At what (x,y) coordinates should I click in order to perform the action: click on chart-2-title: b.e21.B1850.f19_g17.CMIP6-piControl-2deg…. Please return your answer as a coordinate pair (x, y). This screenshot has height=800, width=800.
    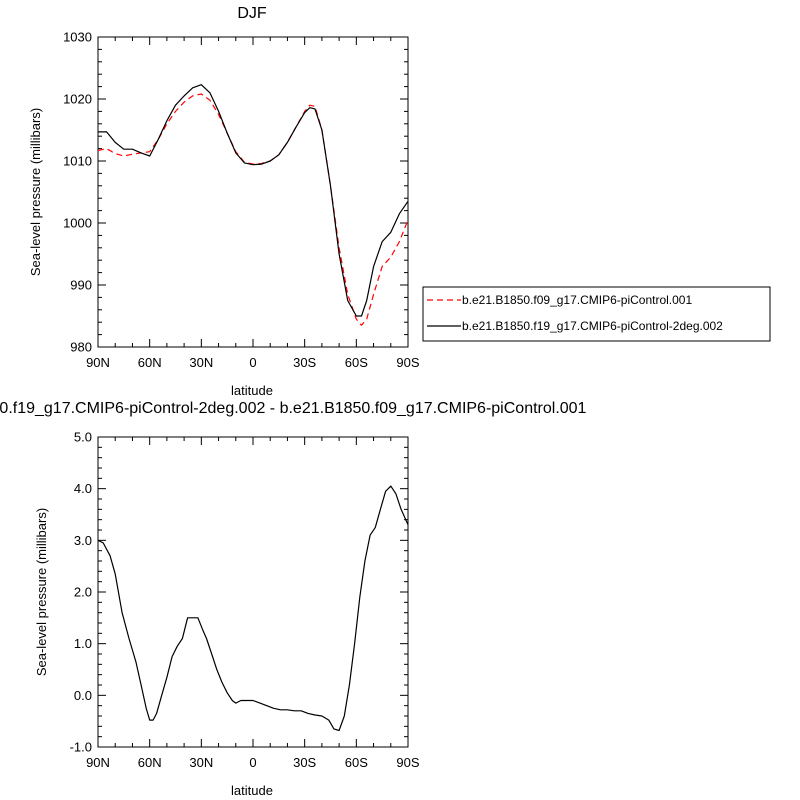
    Looking at the image, I should click on (293, 408).